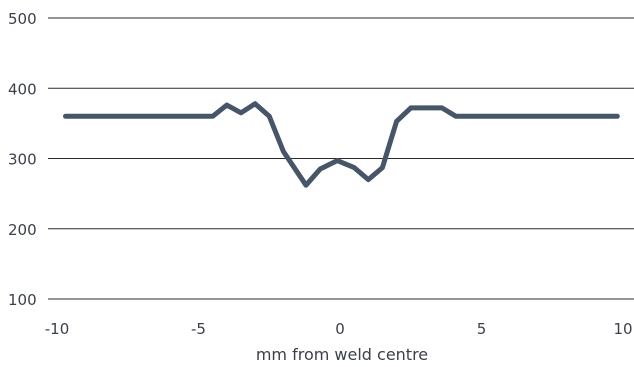 The width and height of the screenshot is (634, 367). I want to click on x-tick-label-10: 10, so click(622, 329).